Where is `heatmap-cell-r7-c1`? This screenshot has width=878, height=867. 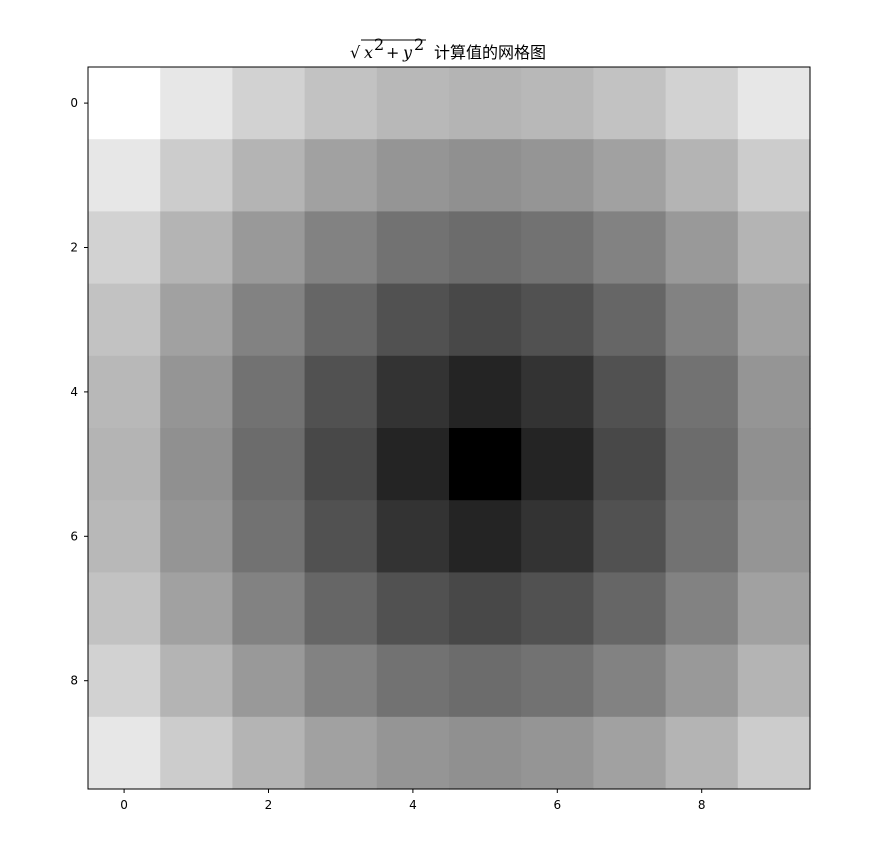
heatmap-cell-r7-c1 is located at coordinates (196, 609).